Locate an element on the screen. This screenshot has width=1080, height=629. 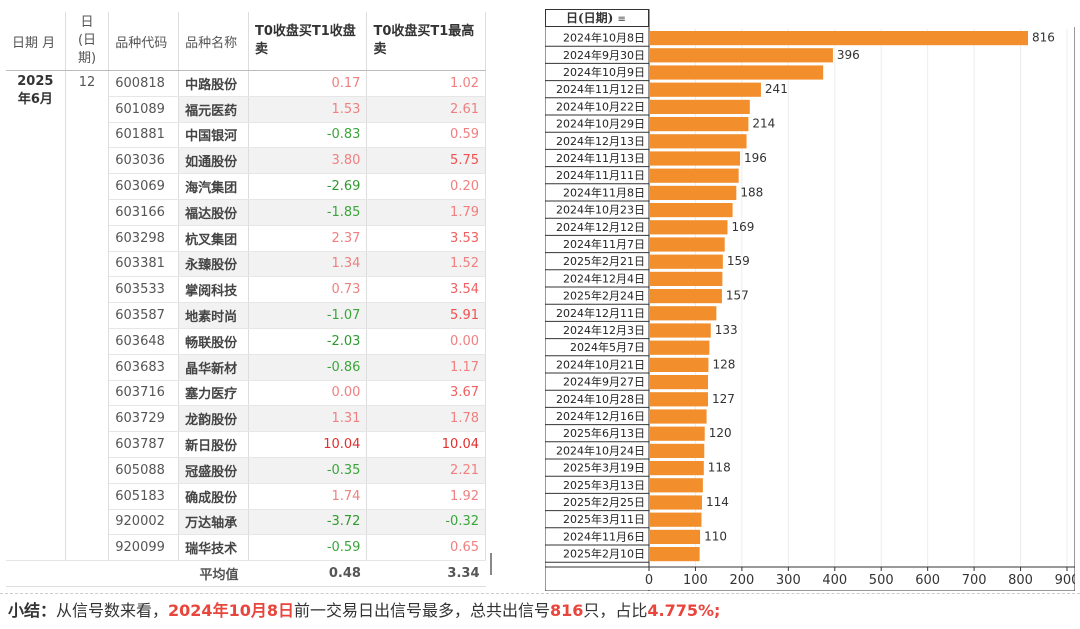
table-row: 603648 畅联股份 -2.03 0.00 is located at coordinates (246, 341).